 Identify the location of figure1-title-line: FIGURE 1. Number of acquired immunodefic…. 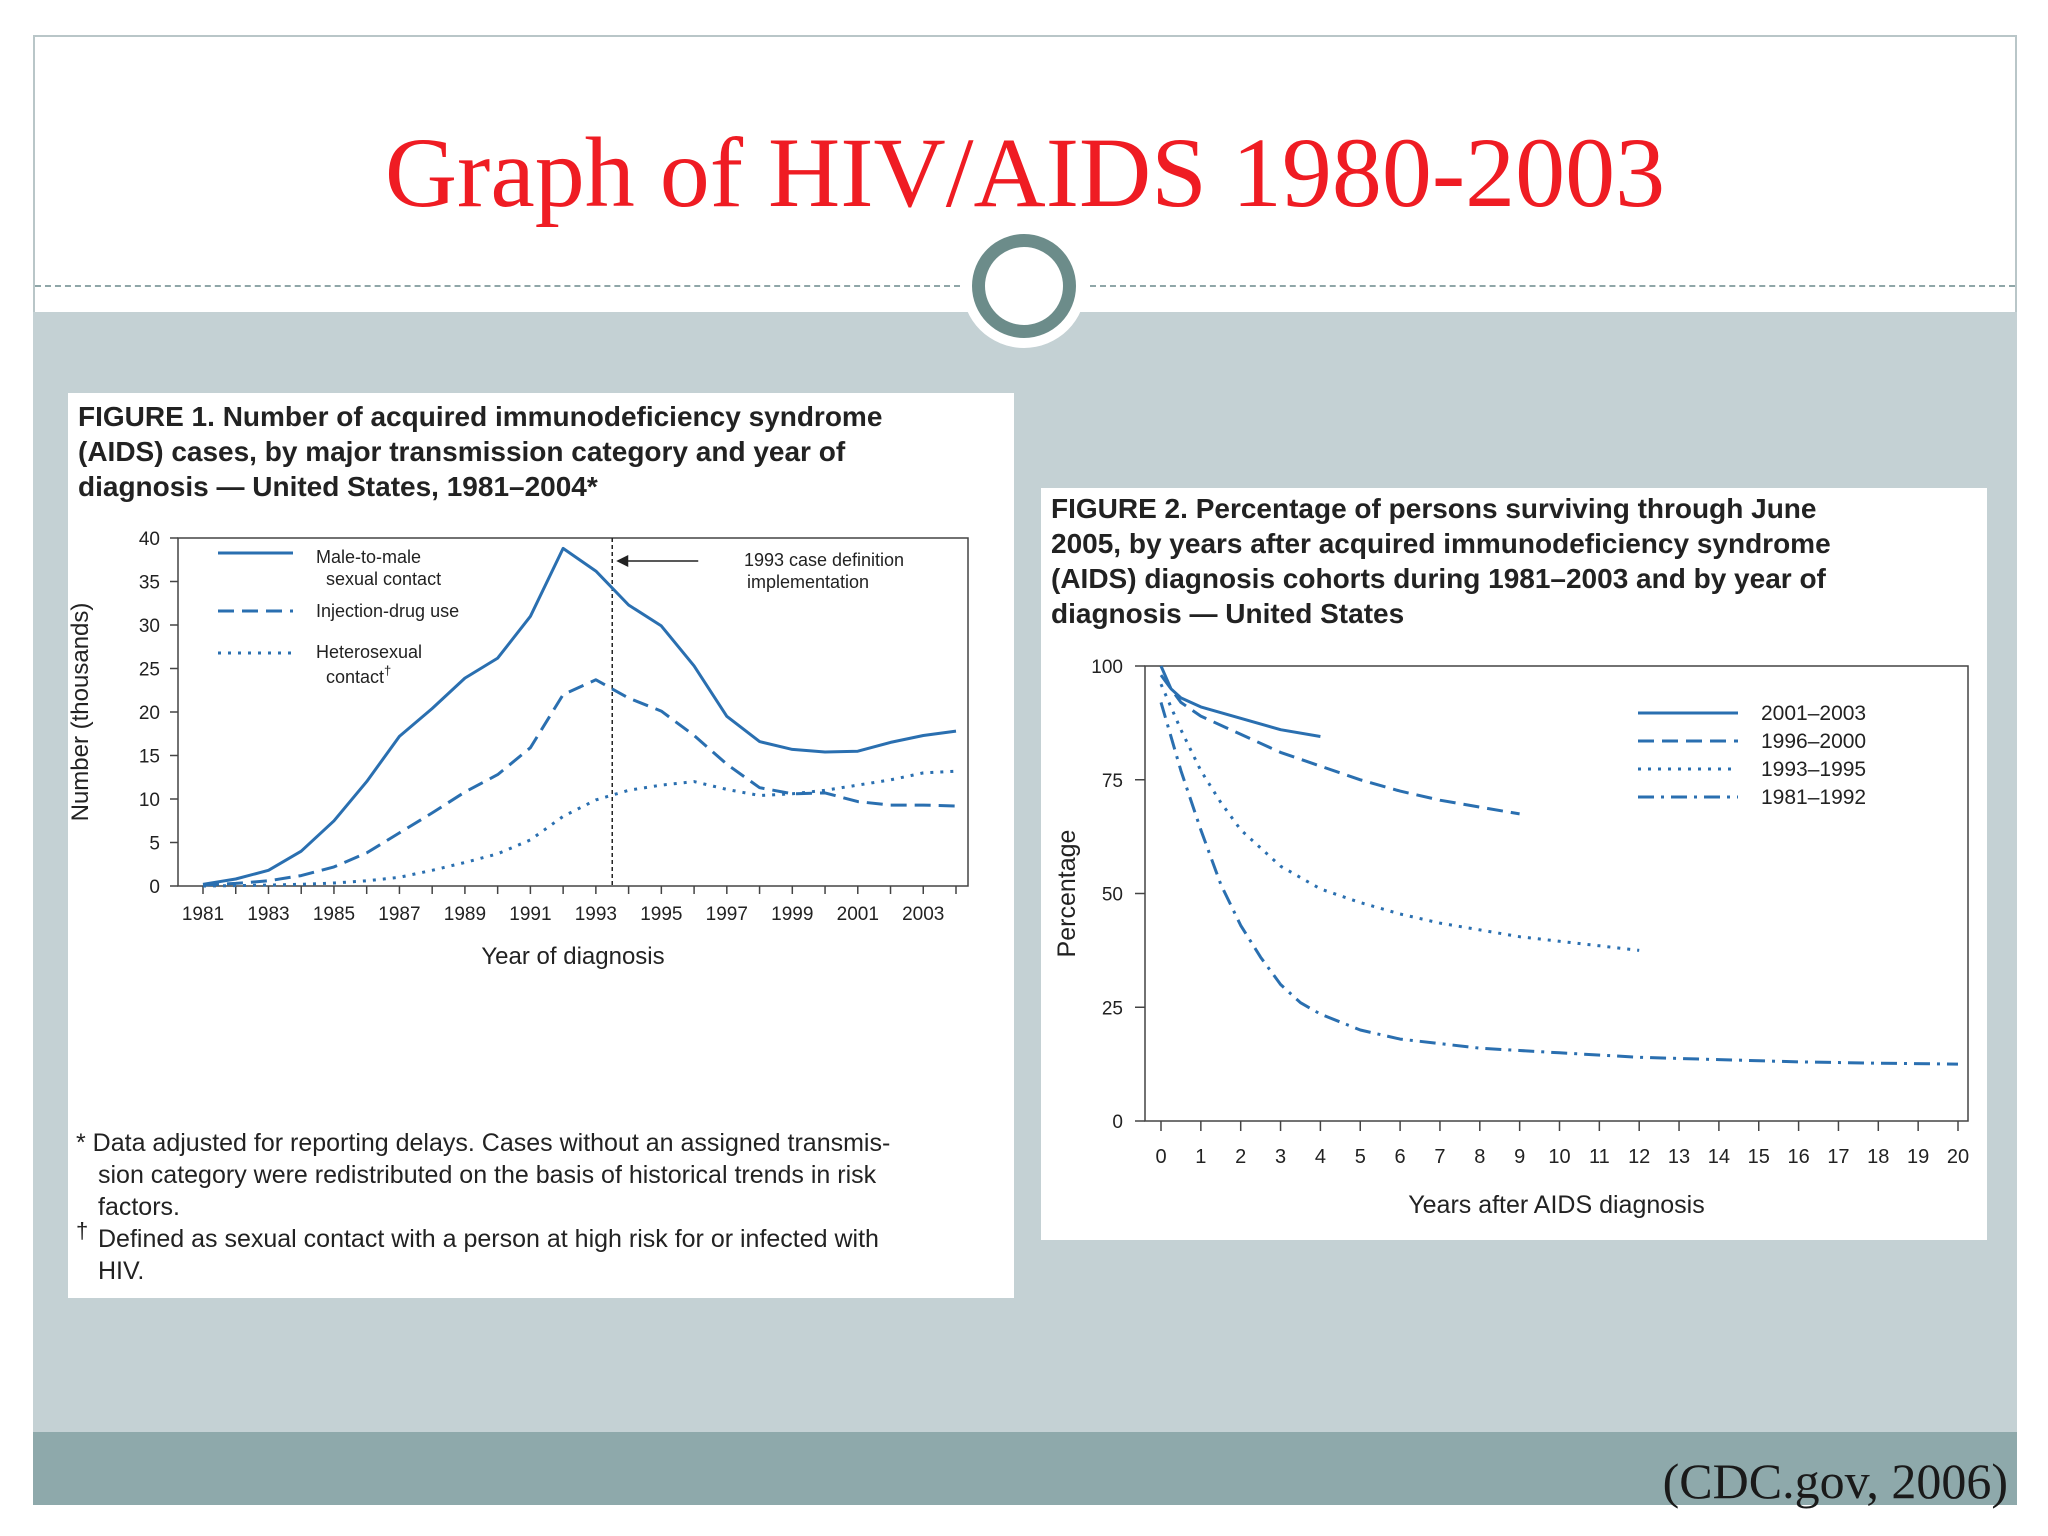
(480, 416).